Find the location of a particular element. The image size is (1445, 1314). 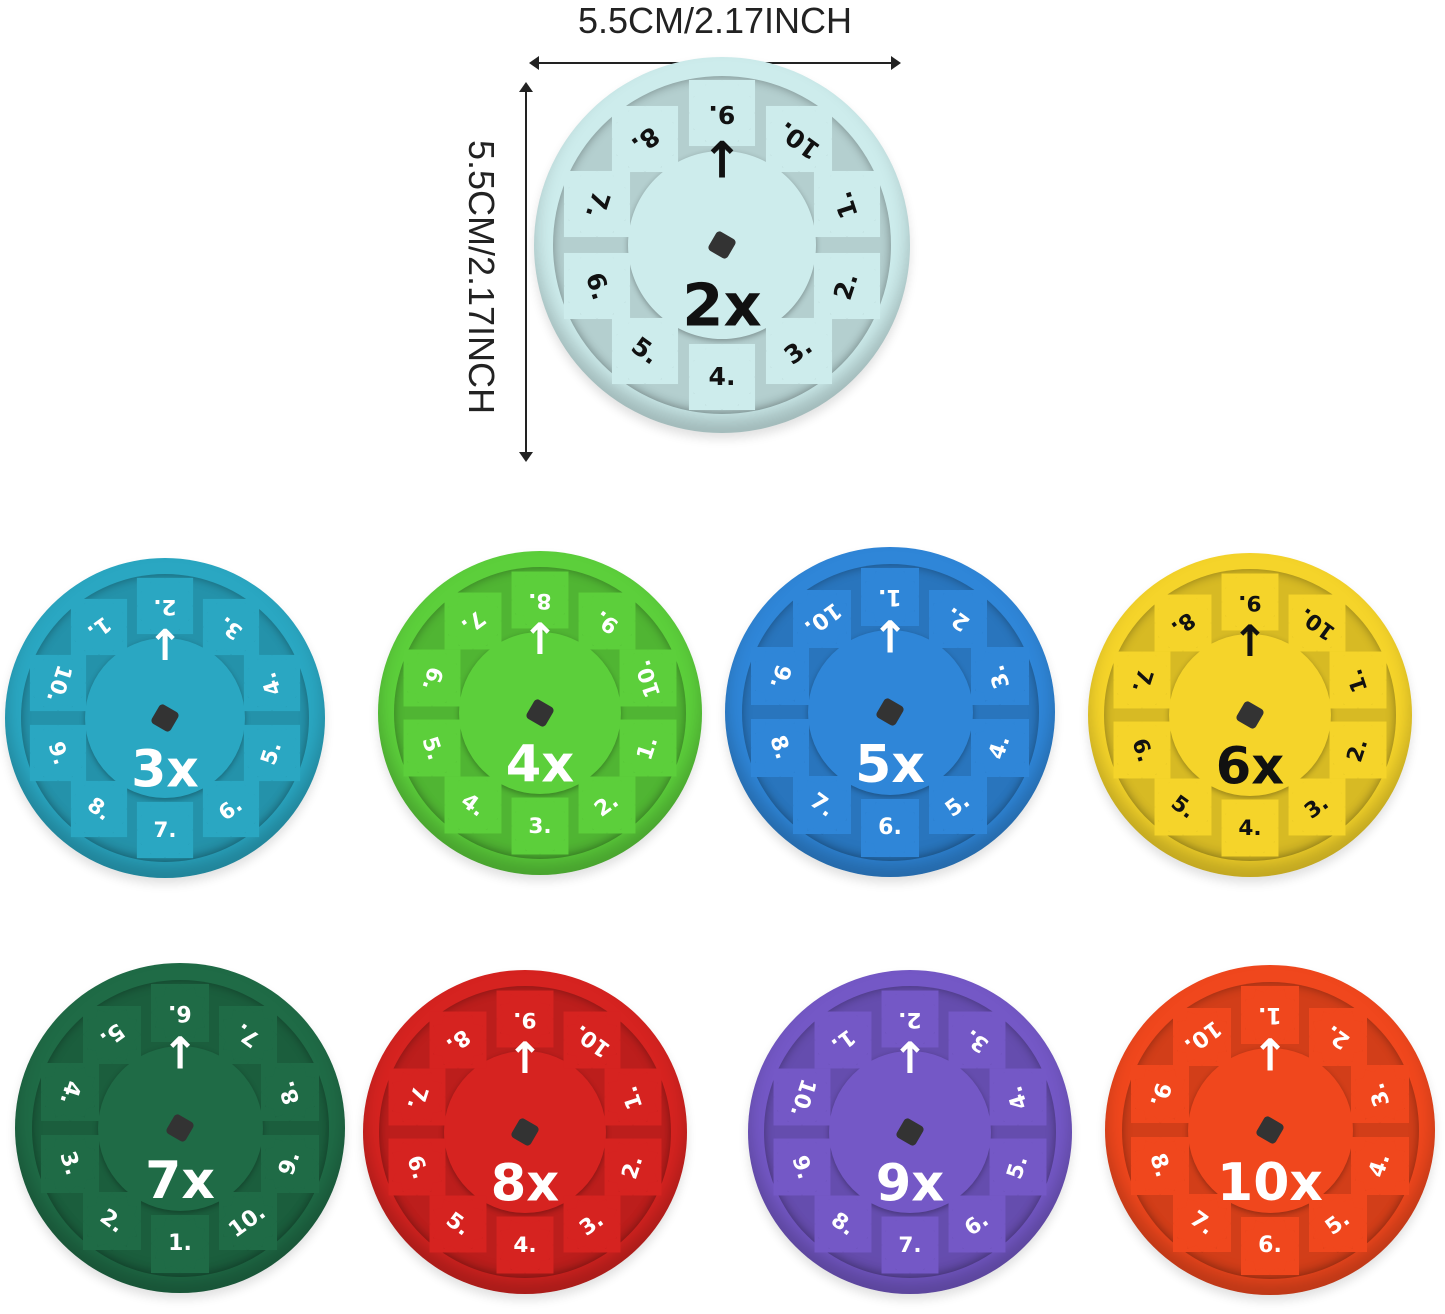

multiplication-spinner-9x: 2. 3. 4. 5. 6. 7. 8. 9. 10. 1. ↑ 9x is located at coordinates (910, 1132).